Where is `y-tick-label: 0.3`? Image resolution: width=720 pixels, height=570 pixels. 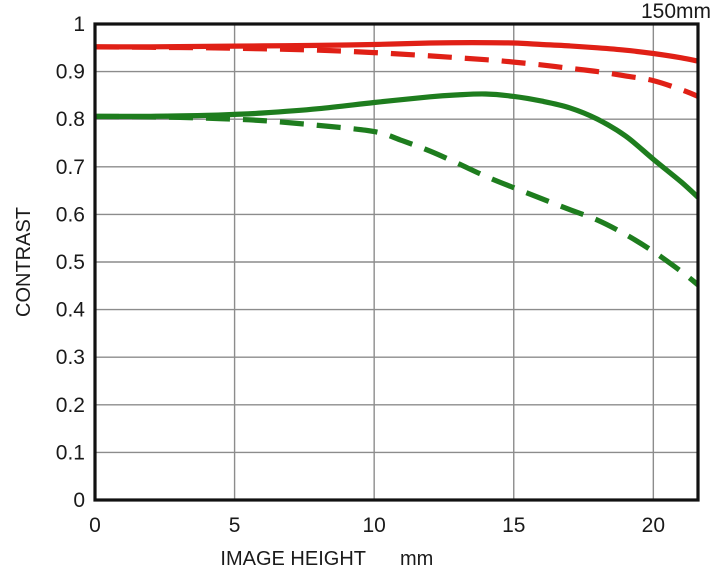 y-tick-label: 0.3 is located at coordinates (70, 357).